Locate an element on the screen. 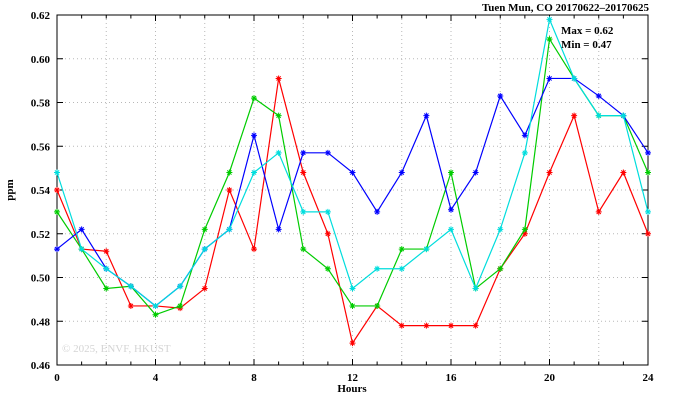 Image resolution: width=674 pixels, height=409 pixels. x-tick-label: 4 is located at coordinates (156, 378).